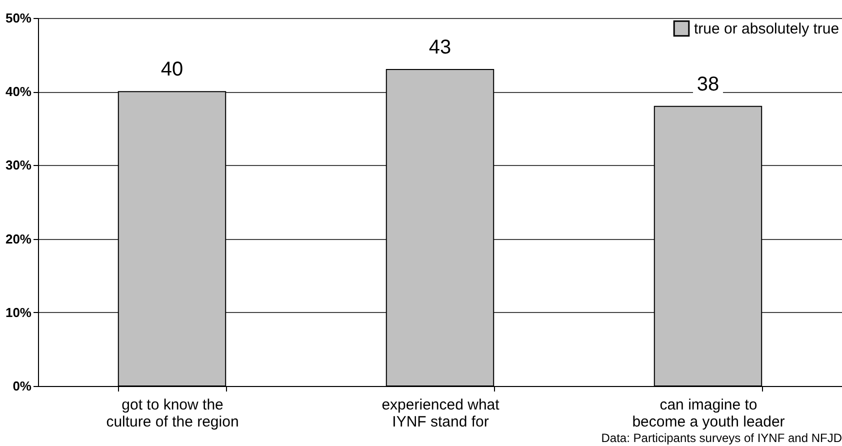  What do you see at coordinates (18, 312) in the screenshot?
I see `y-tick-label: 10%` at bounding box center [18, 312].